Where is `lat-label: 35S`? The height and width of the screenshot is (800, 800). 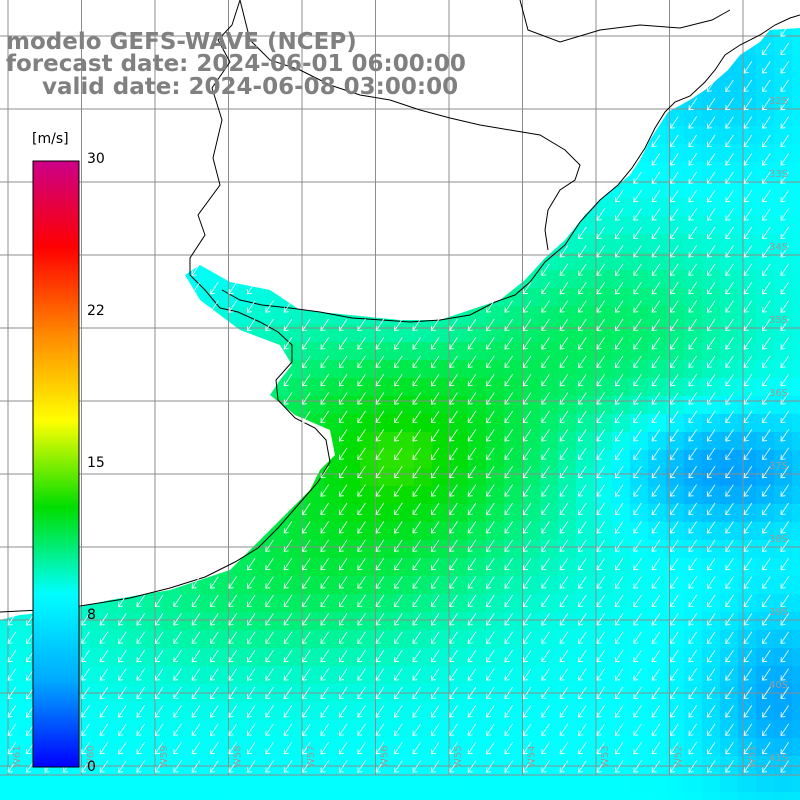
lat-label: 35S is located at coordinates (778, 320).